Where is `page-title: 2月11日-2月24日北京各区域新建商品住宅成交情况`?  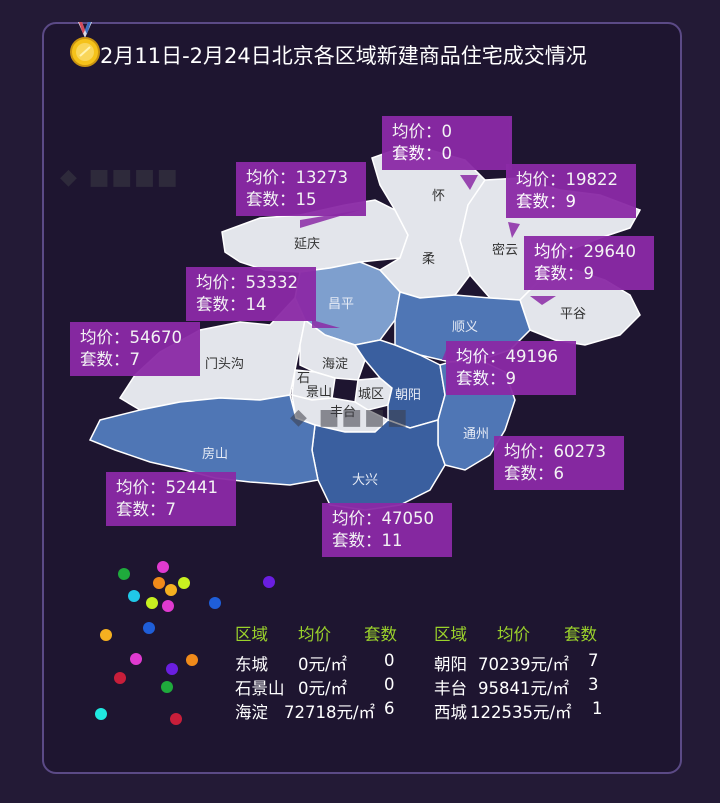
page-title: 2月11日-2月24日北京各区域新建商品住宅成交情况 is located at coordinates (343, 56).